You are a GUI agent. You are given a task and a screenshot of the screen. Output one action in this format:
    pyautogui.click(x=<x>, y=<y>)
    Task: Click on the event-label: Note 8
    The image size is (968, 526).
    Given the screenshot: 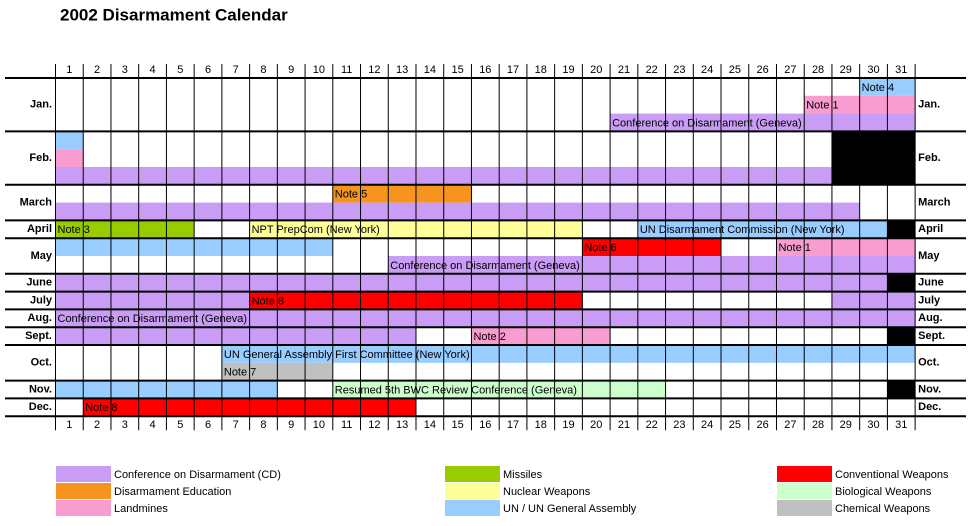 What is the action you would take?
    pyautogui.click(x=101, y=408)
    